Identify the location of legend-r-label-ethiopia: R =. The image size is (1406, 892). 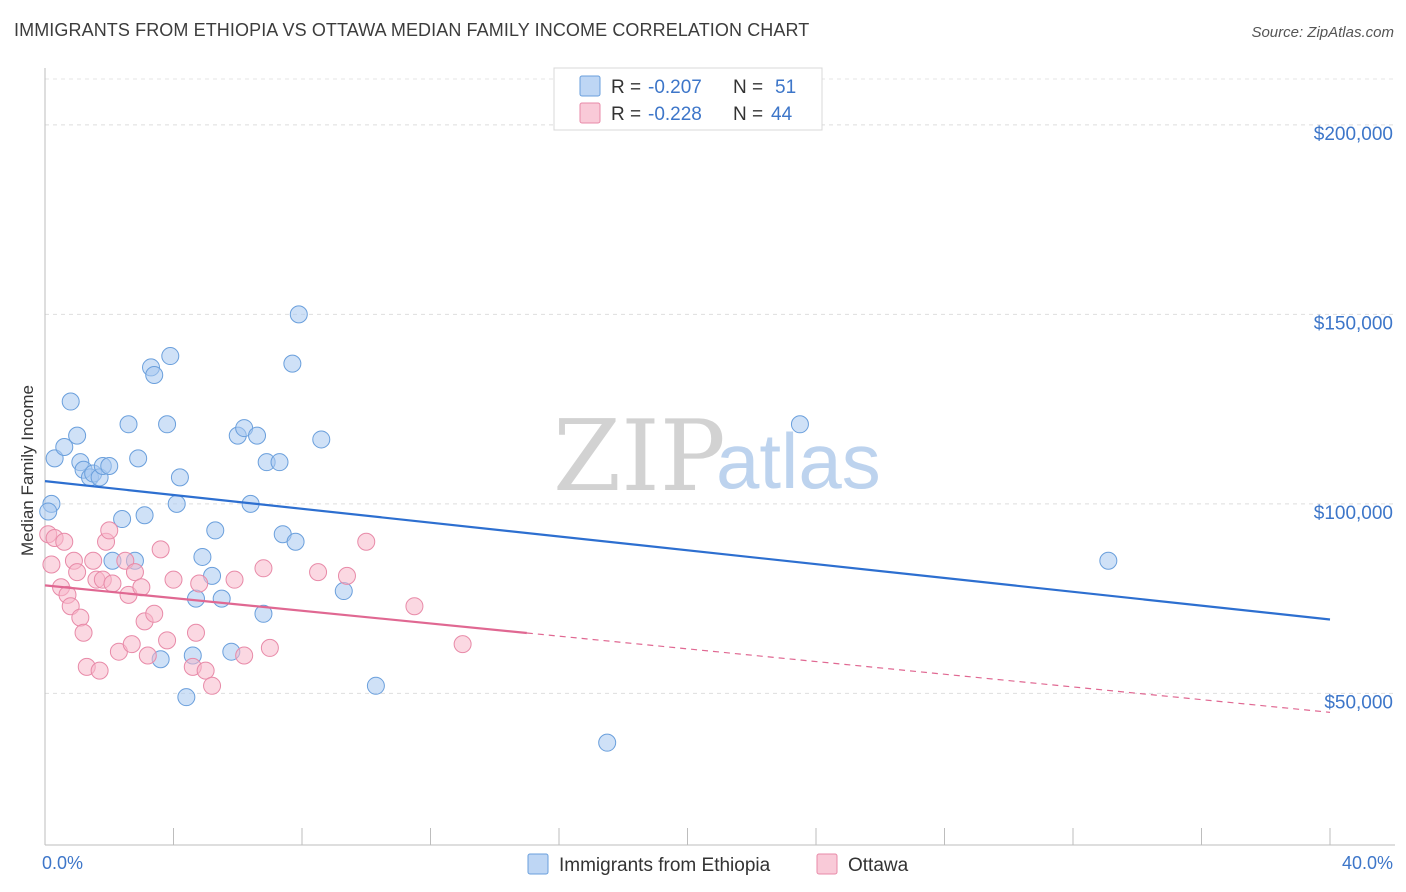
(626, 87).